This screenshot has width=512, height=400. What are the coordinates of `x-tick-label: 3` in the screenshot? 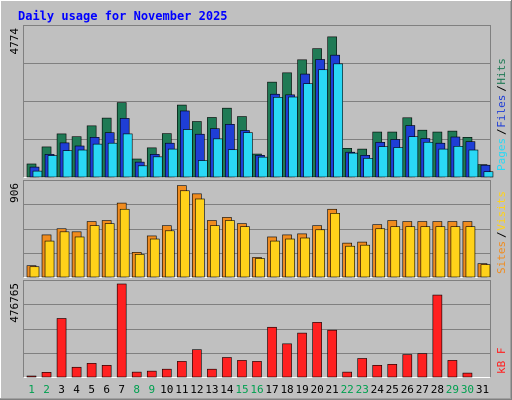 It's located at (61, 389).